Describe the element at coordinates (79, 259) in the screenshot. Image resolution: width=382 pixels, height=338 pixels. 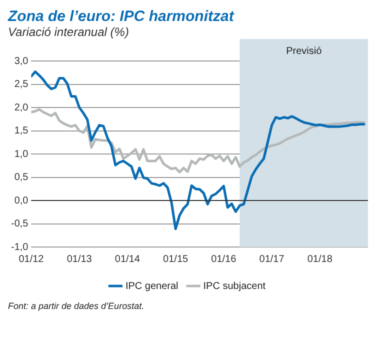
I see `x-tick-label: 01/13` at that location.